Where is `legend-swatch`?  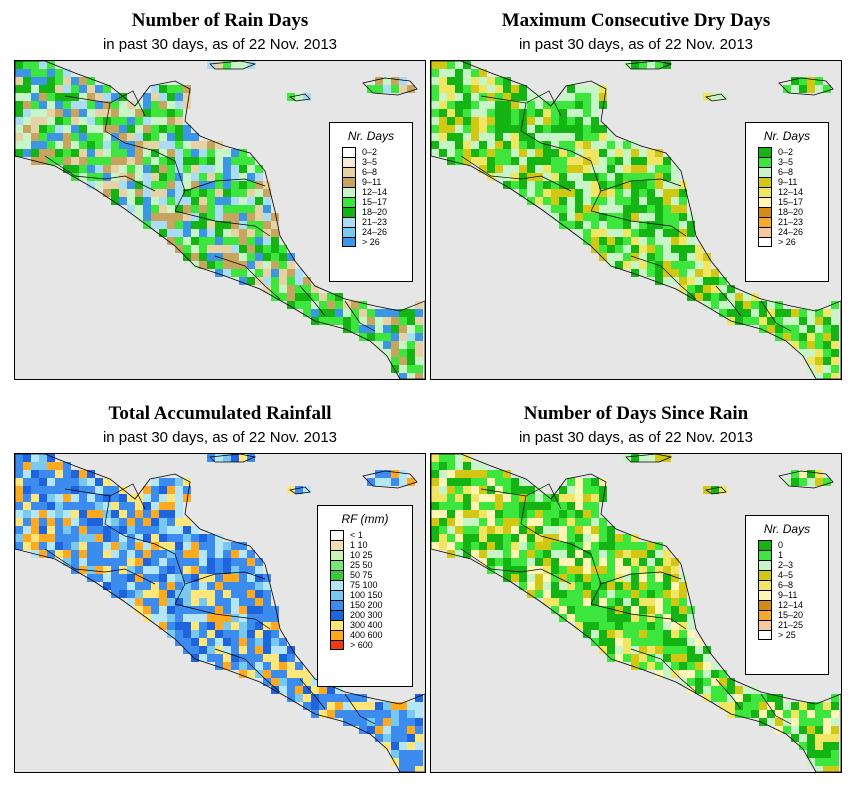
legend-swatch is located at coordinates (765, 615).